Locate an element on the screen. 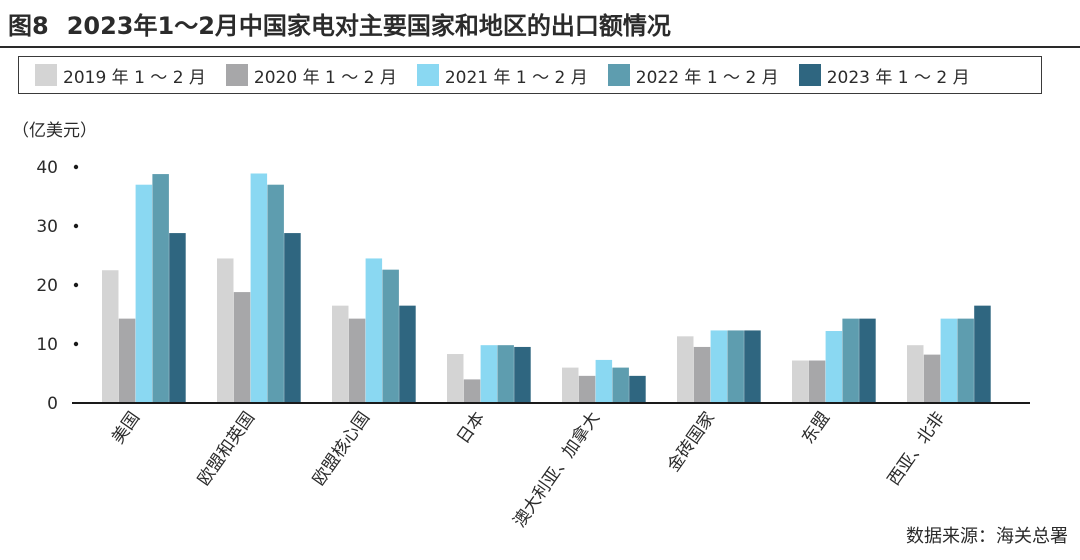 Image resolution: width=1080 pixels, height=560 pixels. legend-swatch-2022 is located at coordinates (618, 75).